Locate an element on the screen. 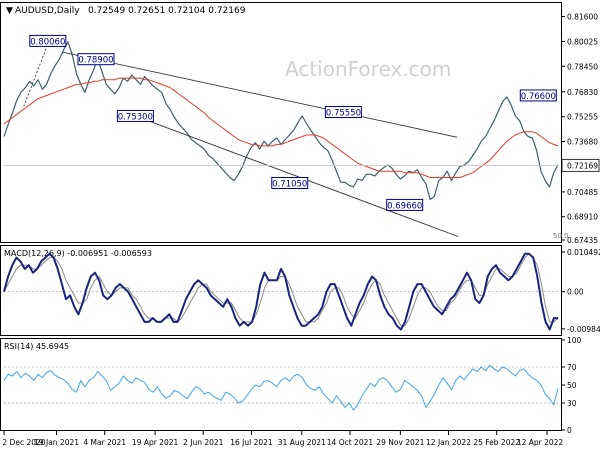 The image size is (600, 454). x-tick-label: 12 Jan 2022 is located at coordinates (448, 442).